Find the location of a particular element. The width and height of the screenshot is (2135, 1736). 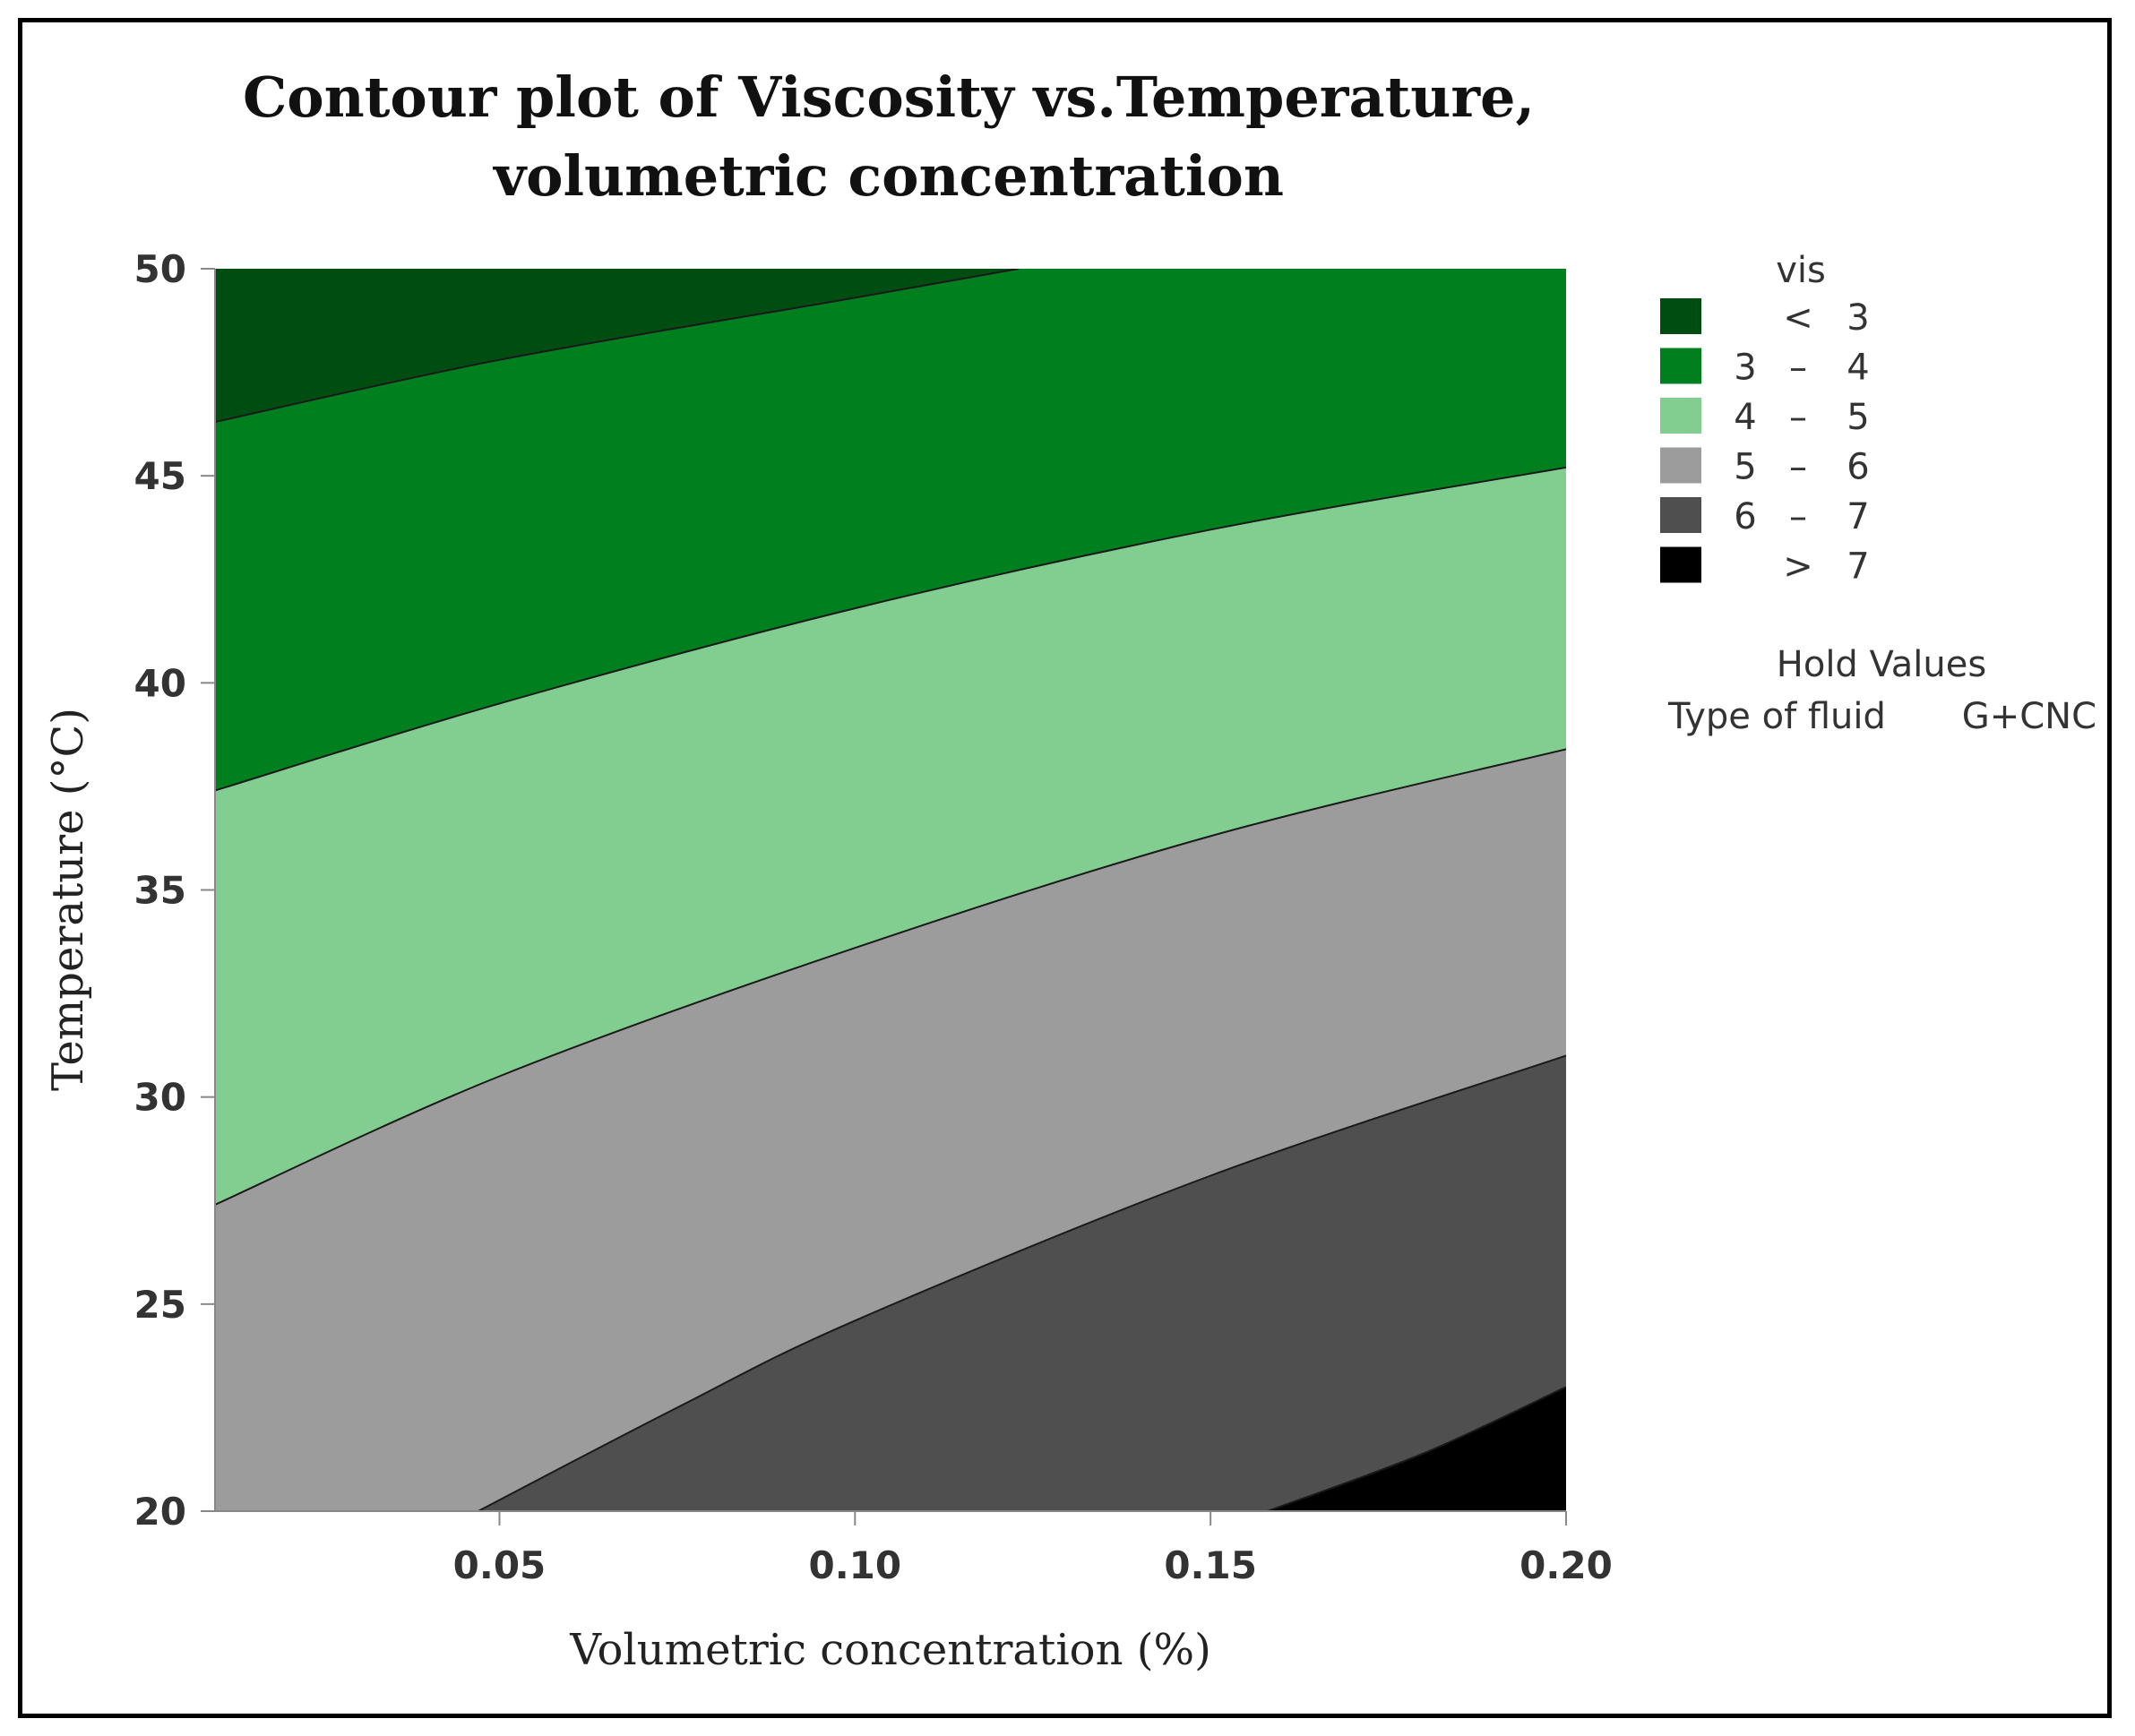

legend-high: 5 is located at coordinates (1858, 418).